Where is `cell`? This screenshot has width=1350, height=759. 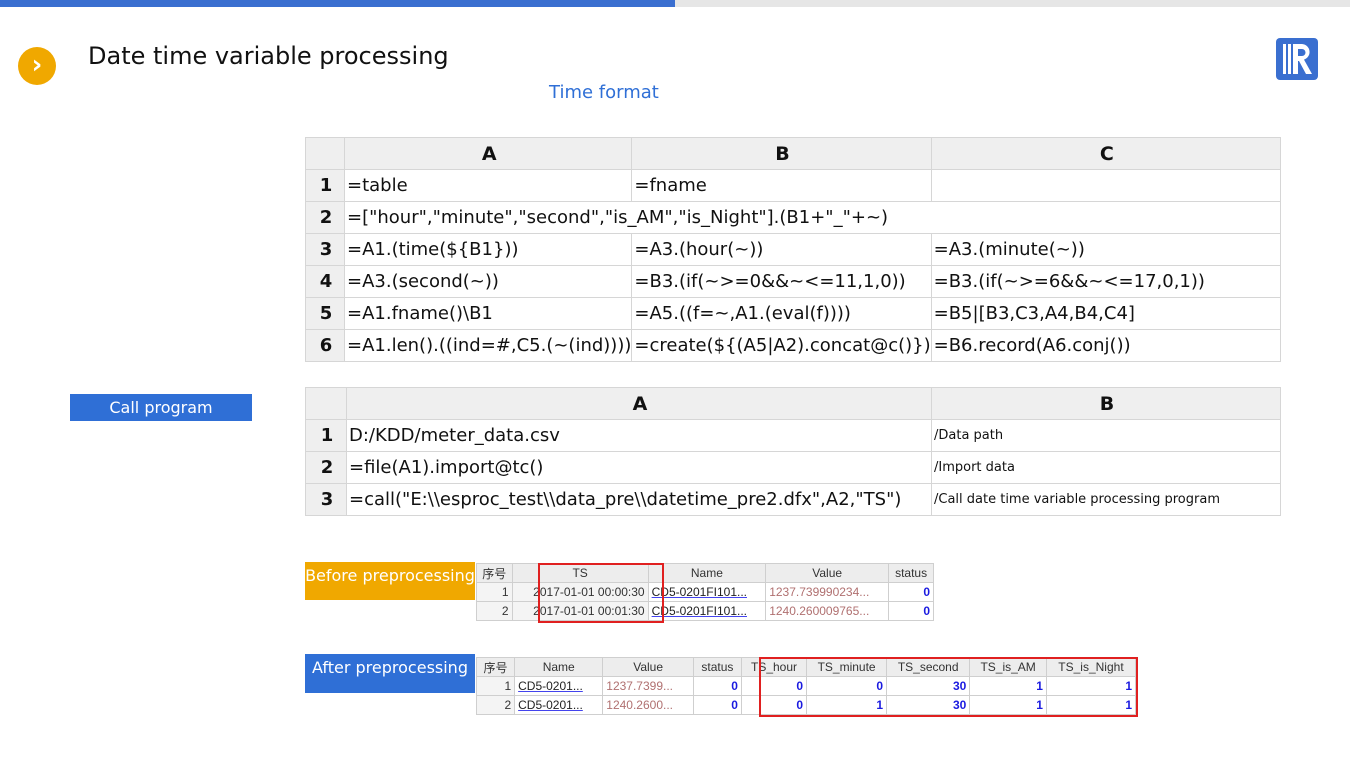
cell is located at coordinates (1106, 185).